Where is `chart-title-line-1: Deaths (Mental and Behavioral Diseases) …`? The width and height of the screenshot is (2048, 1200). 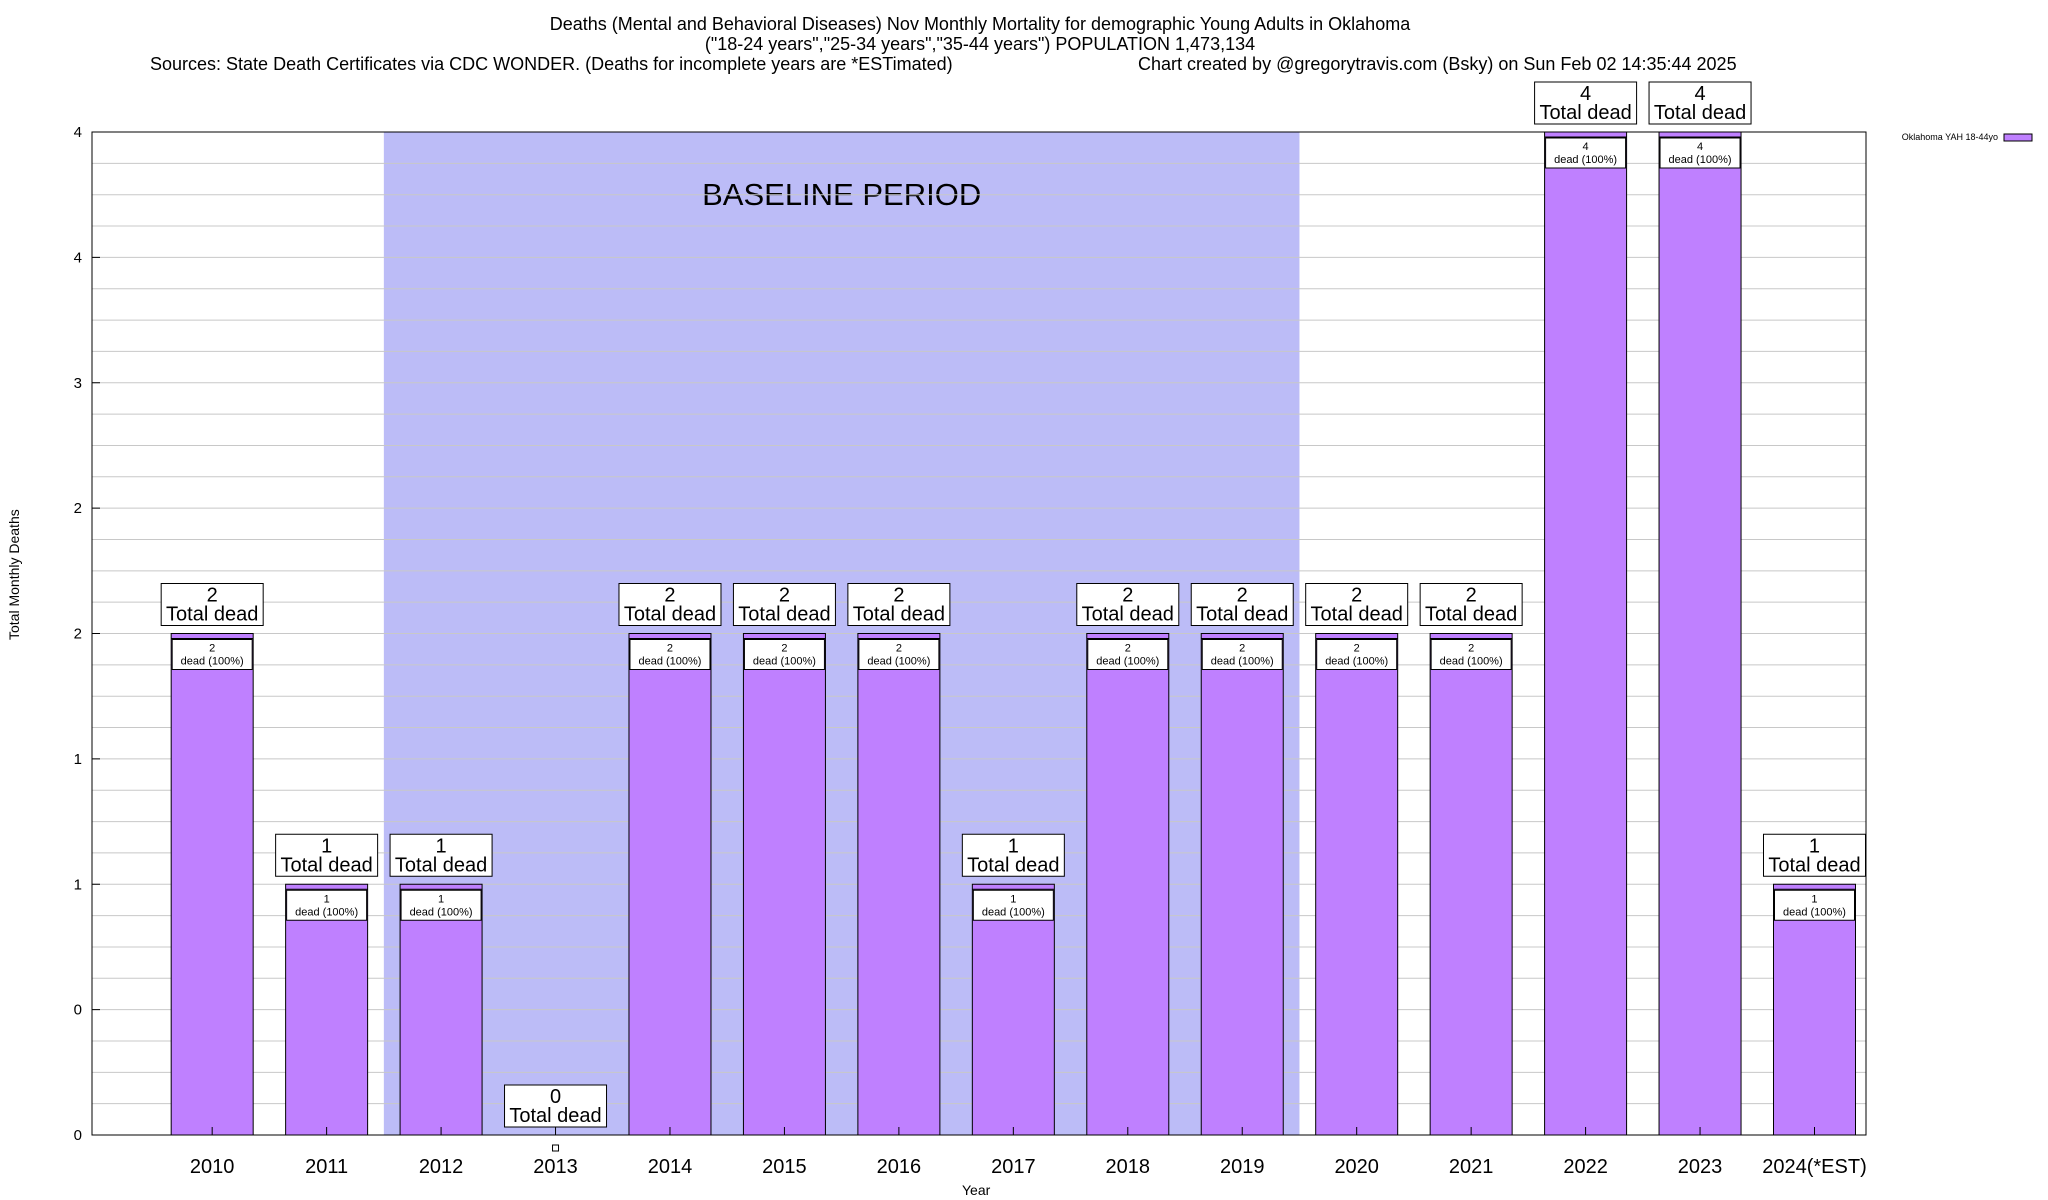
chart-title-line-1: Deaths (Mental and Behavioral Diseases) … is located at coordinates (980, 24).